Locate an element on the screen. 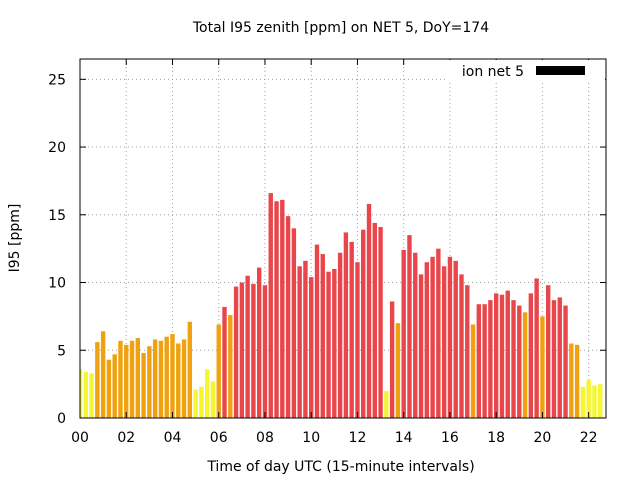 This screenshot has height=480, width=640. x-tick-label: 16 is located at coordinates (450, 438).